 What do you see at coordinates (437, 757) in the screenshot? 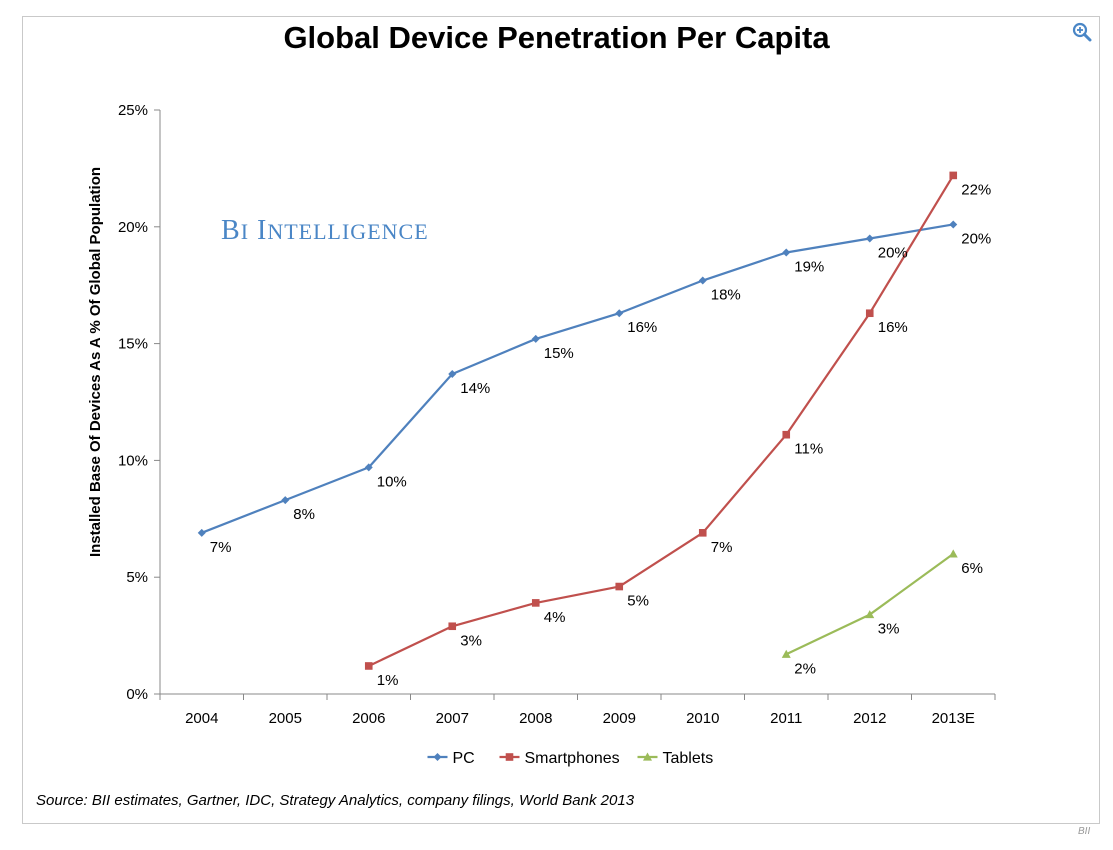
I see `legend-marker-pc` at bounding box center [437, 757].